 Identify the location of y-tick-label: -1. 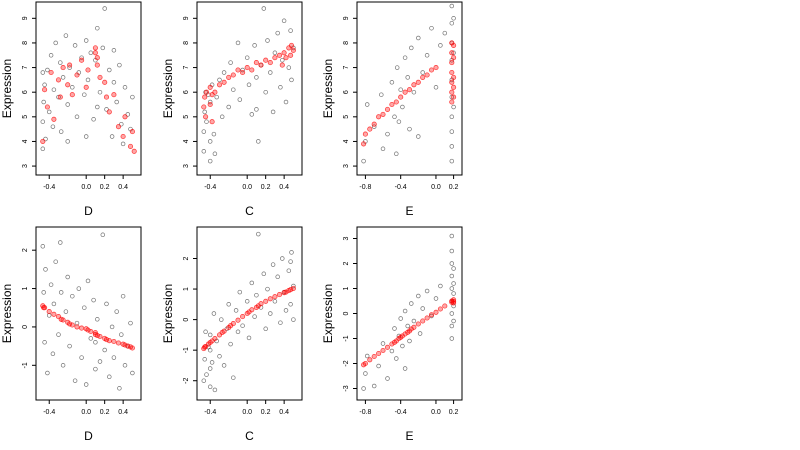
(186, 350).